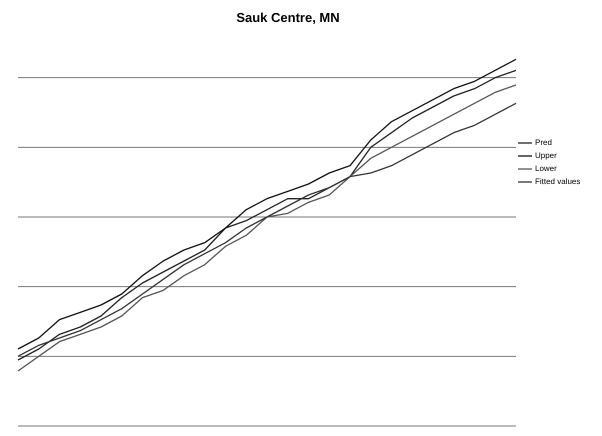 This screenshot has height=436, width=602. Describe the element at coordinates (288, 17) in the screenshot. I see `chart-title: Sauk Centre, MN` at that location.